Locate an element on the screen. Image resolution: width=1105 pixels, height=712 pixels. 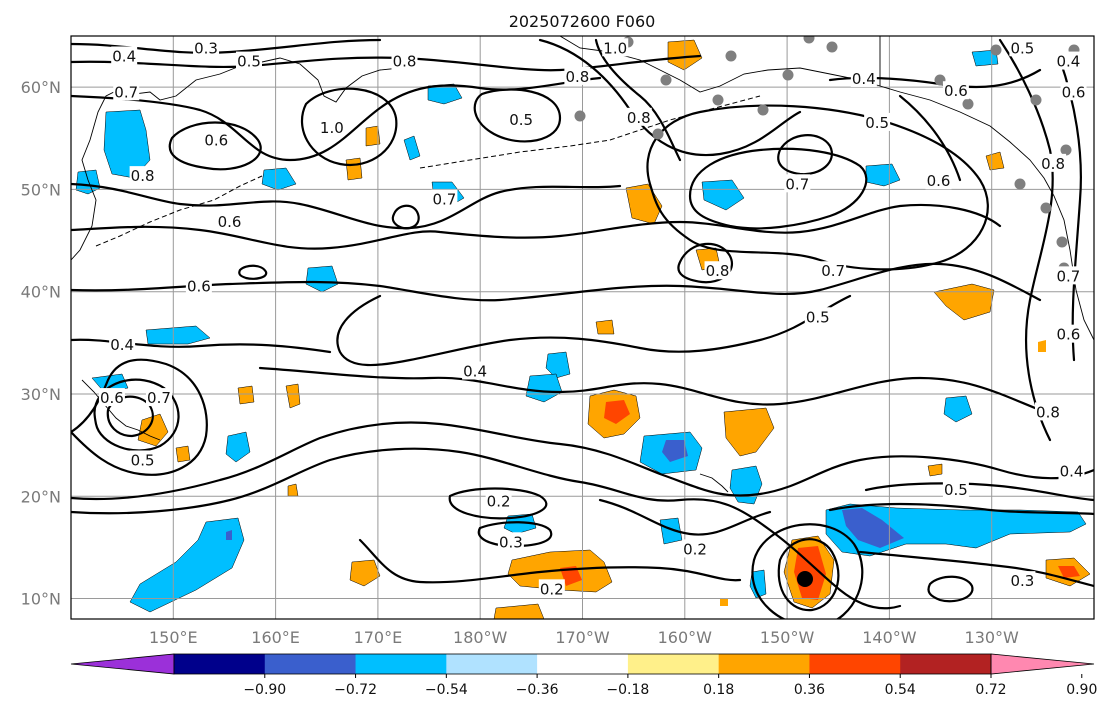
shade-blue-aleut-w is located at coordinates (412, 148).